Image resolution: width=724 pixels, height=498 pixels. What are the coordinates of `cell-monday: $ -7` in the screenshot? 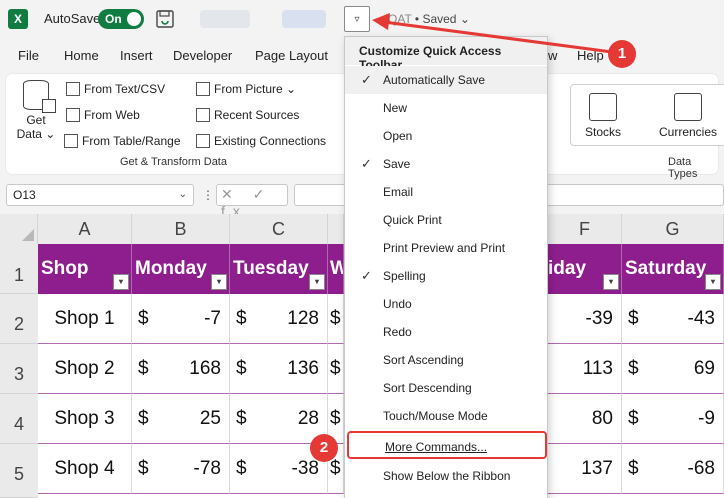 It's located at (181, 319).